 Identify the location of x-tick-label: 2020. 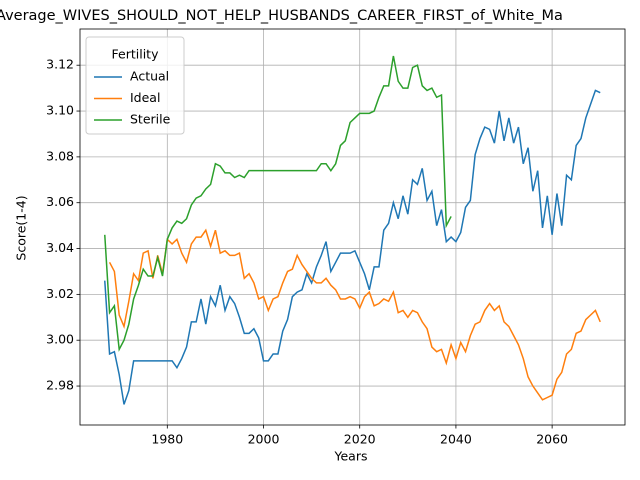
(360, 439).